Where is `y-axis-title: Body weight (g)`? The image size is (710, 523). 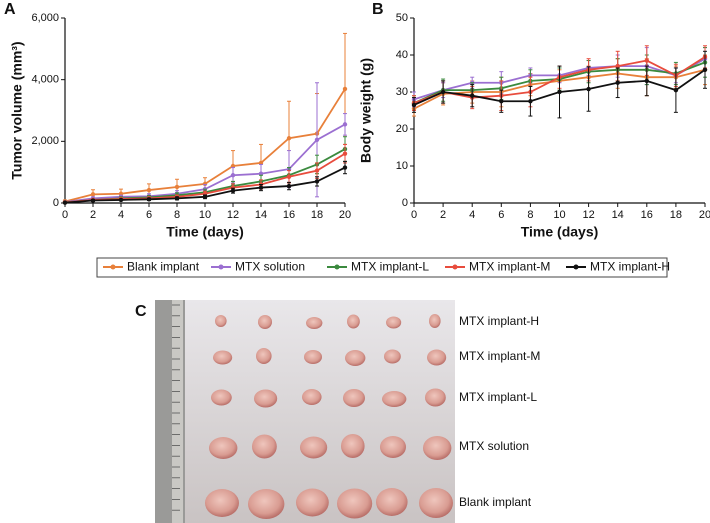
y-axis-title: Body weight (g) is located at coordinates (366, 110).